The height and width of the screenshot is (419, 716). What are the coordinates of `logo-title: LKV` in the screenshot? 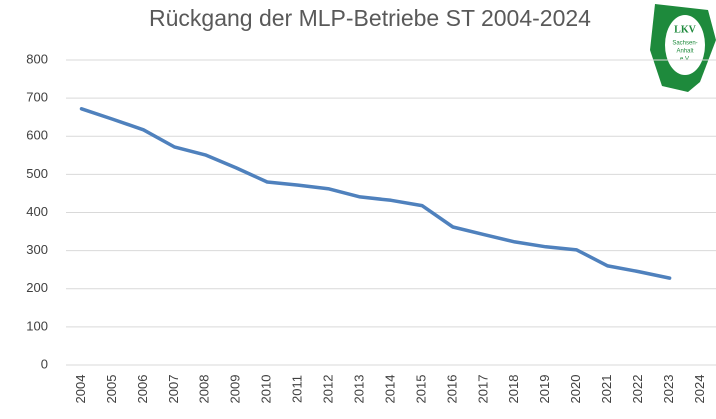 It's located at (685, 29).